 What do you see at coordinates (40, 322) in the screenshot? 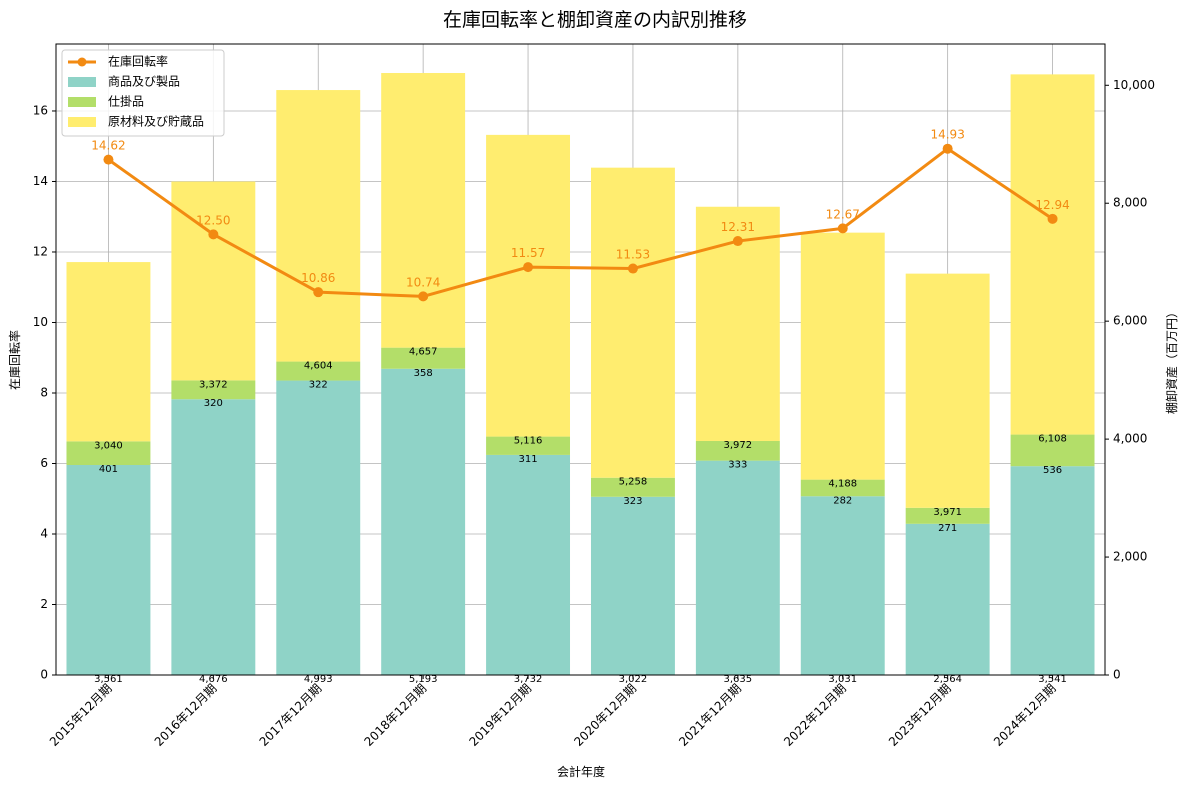
I see `y-left-tick-label: 10` at bounding box center [40, 322].